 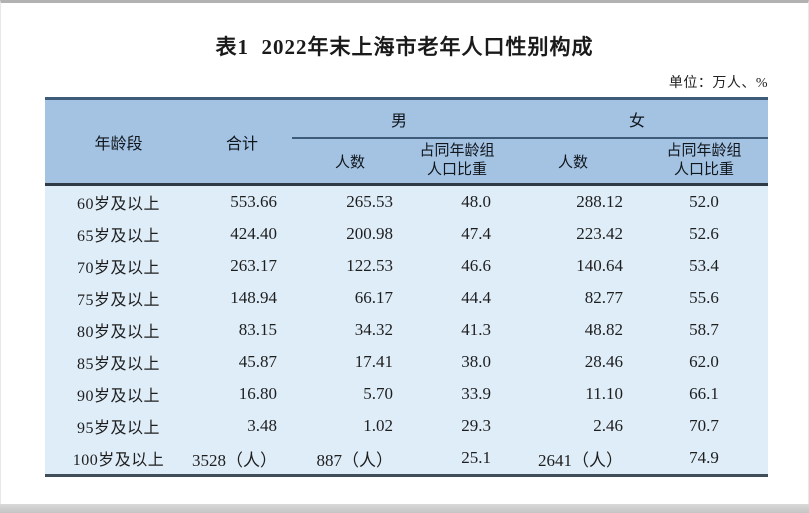 What do you see at coordinates (350, 298) in the screenshot?
I see `cell-male-count: 66.17` at bounding box center [350, 298].